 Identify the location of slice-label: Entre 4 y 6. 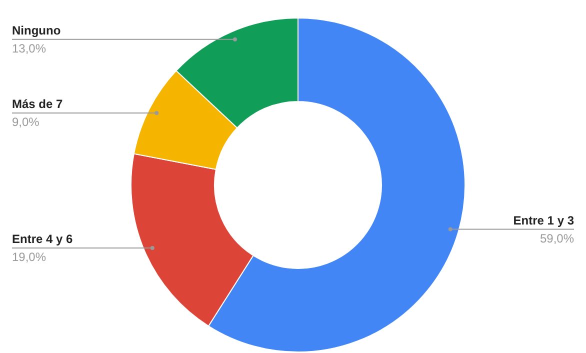
(43, 239).